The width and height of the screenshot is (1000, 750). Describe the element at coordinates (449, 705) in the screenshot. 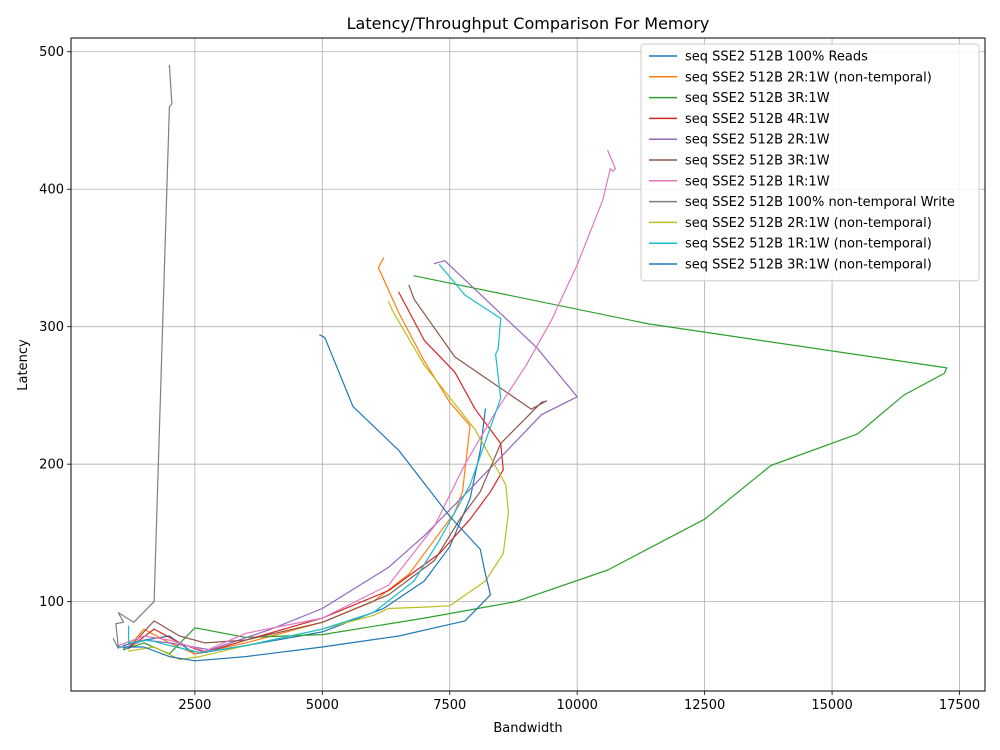

I see `x-tick-label: 7500` at that location.